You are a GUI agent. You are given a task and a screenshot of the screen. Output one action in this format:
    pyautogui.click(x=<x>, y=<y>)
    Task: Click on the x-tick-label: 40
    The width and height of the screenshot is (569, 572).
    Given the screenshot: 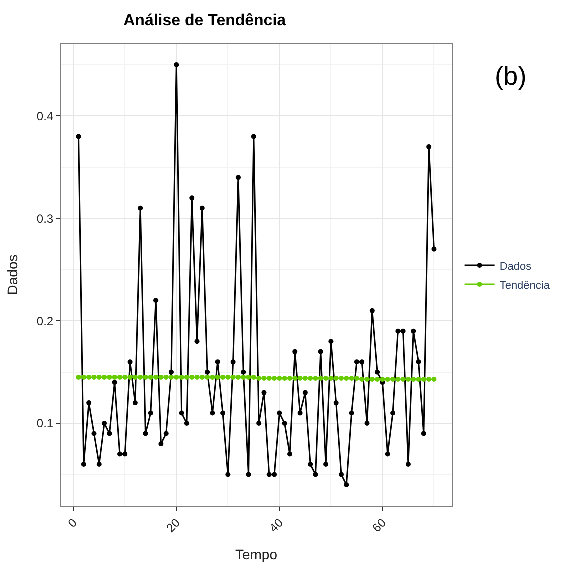 What is the action you would take?
    pyautogui.click(x=276, y=526)
    